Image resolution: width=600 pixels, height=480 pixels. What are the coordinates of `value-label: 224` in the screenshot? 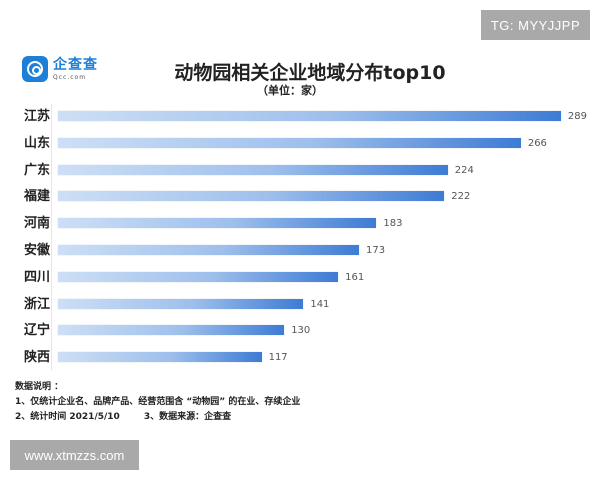 It's located at (464, 170).